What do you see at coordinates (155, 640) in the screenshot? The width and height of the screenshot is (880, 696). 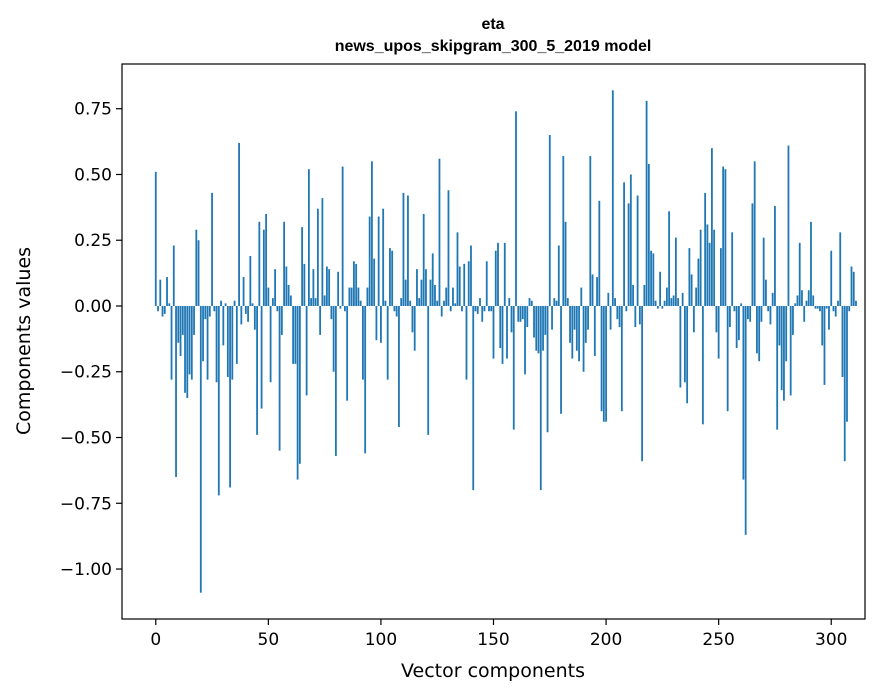 I see `x-tick-label: 0` at bounding box center [155, 640].